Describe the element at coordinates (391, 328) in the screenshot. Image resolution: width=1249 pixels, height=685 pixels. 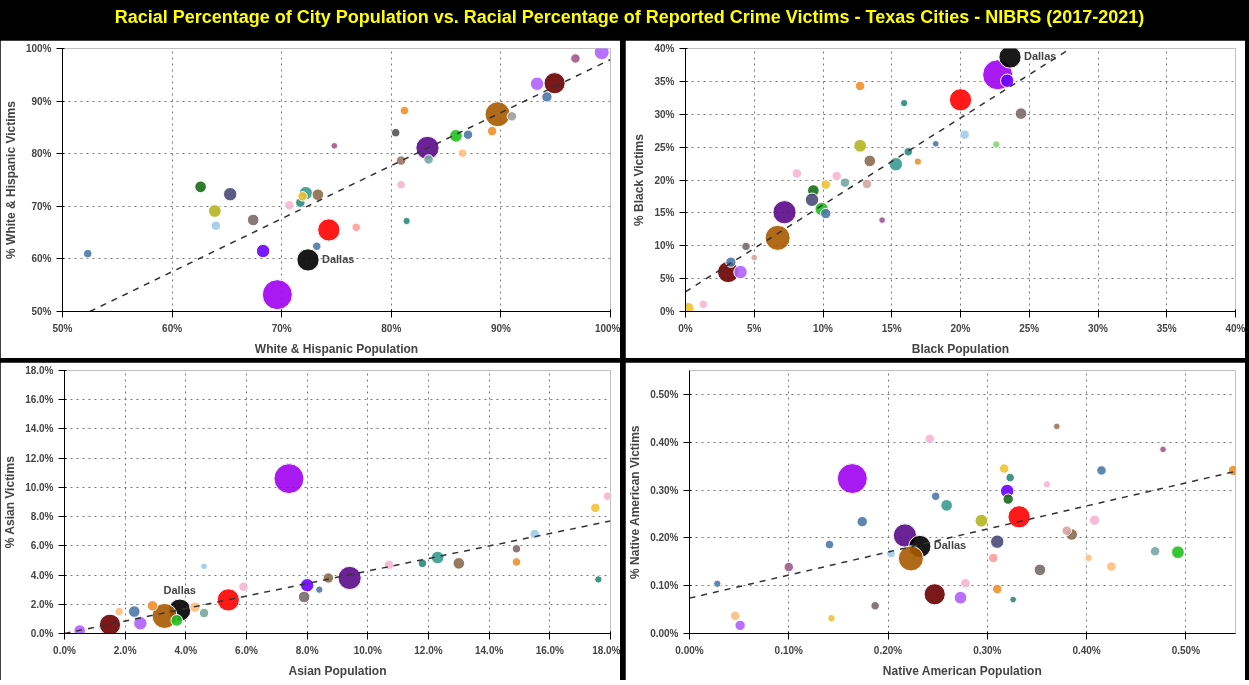
I see `x-tick-label: 80%` at that location.